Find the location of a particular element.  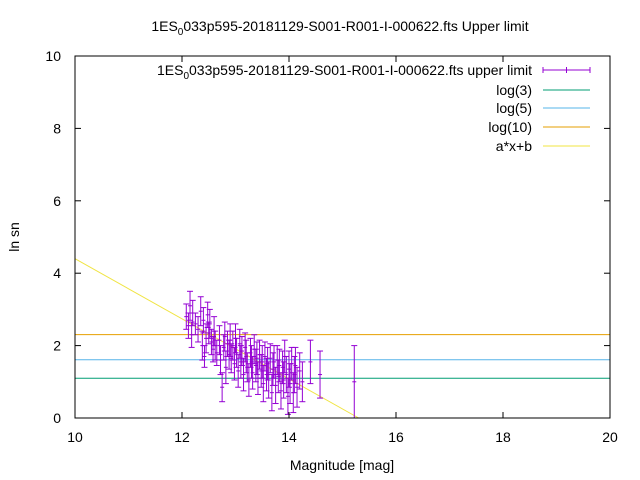

x-tick-label: 20 is located at coordinates (610, 437).